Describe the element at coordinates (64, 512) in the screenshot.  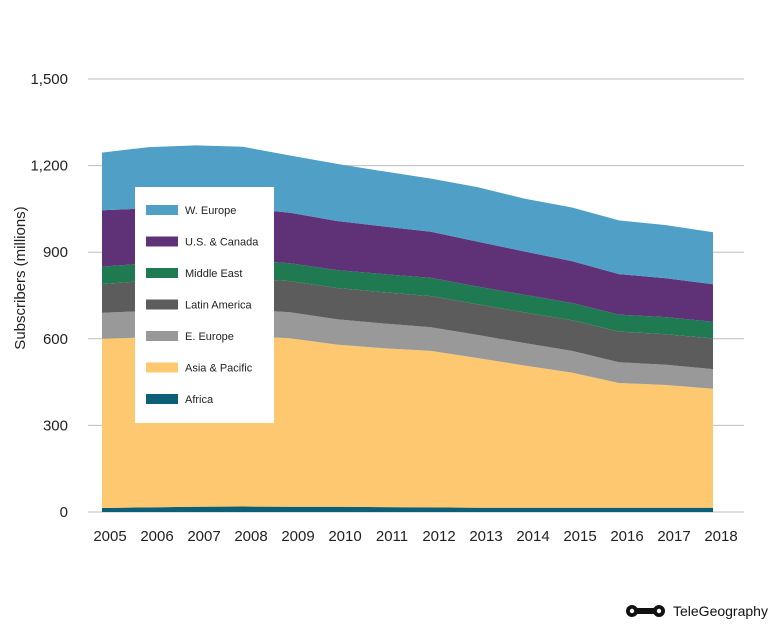
I see `y-tick-label: 0` at that location.